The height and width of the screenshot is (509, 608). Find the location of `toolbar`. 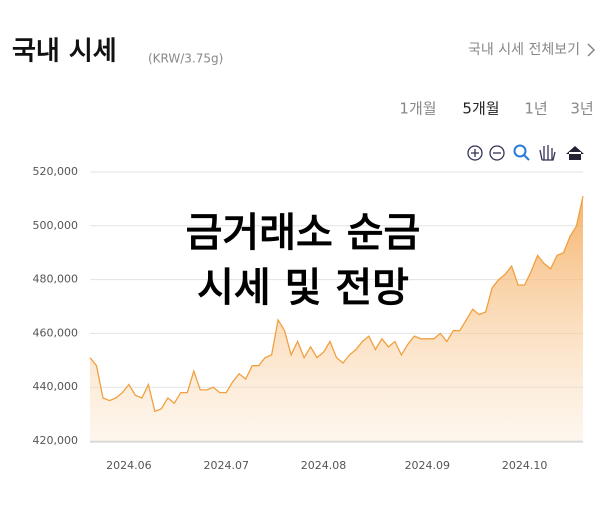

toolbar is located at coordinates (525, 152).